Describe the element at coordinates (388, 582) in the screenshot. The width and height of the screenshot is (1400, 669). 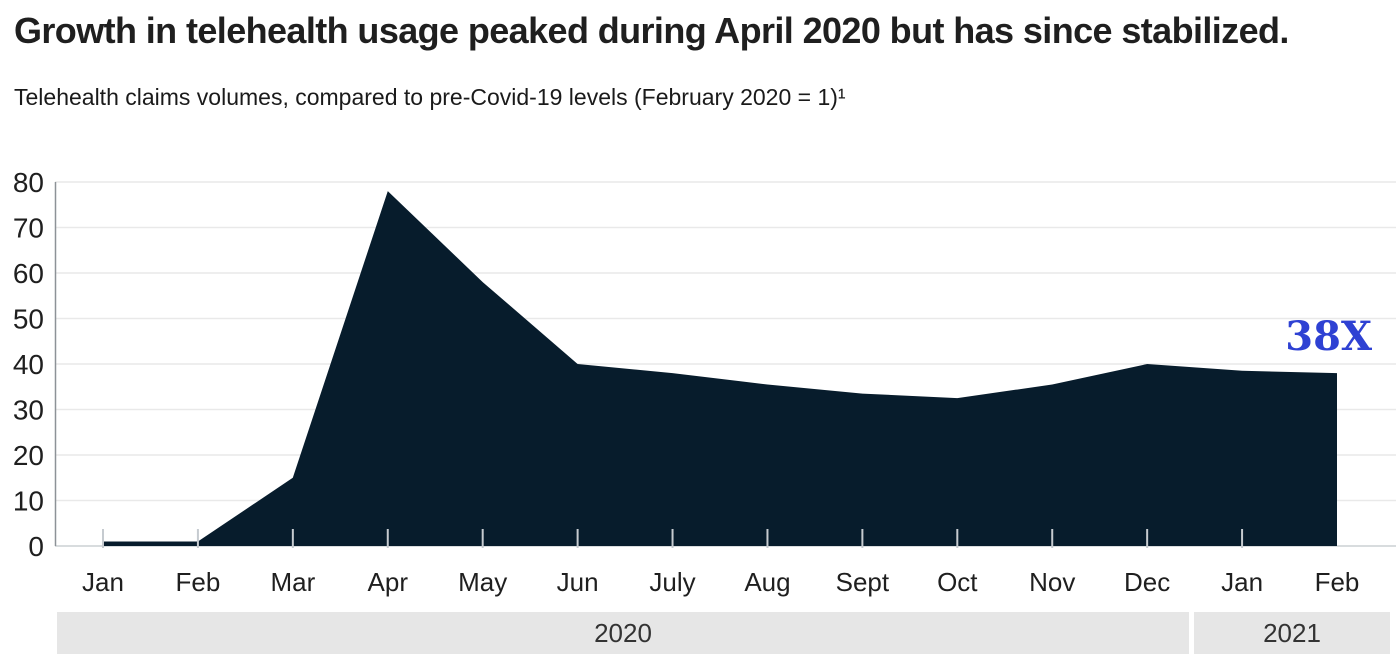
I see `x-axis-label-3-apr: Apr` at that location.